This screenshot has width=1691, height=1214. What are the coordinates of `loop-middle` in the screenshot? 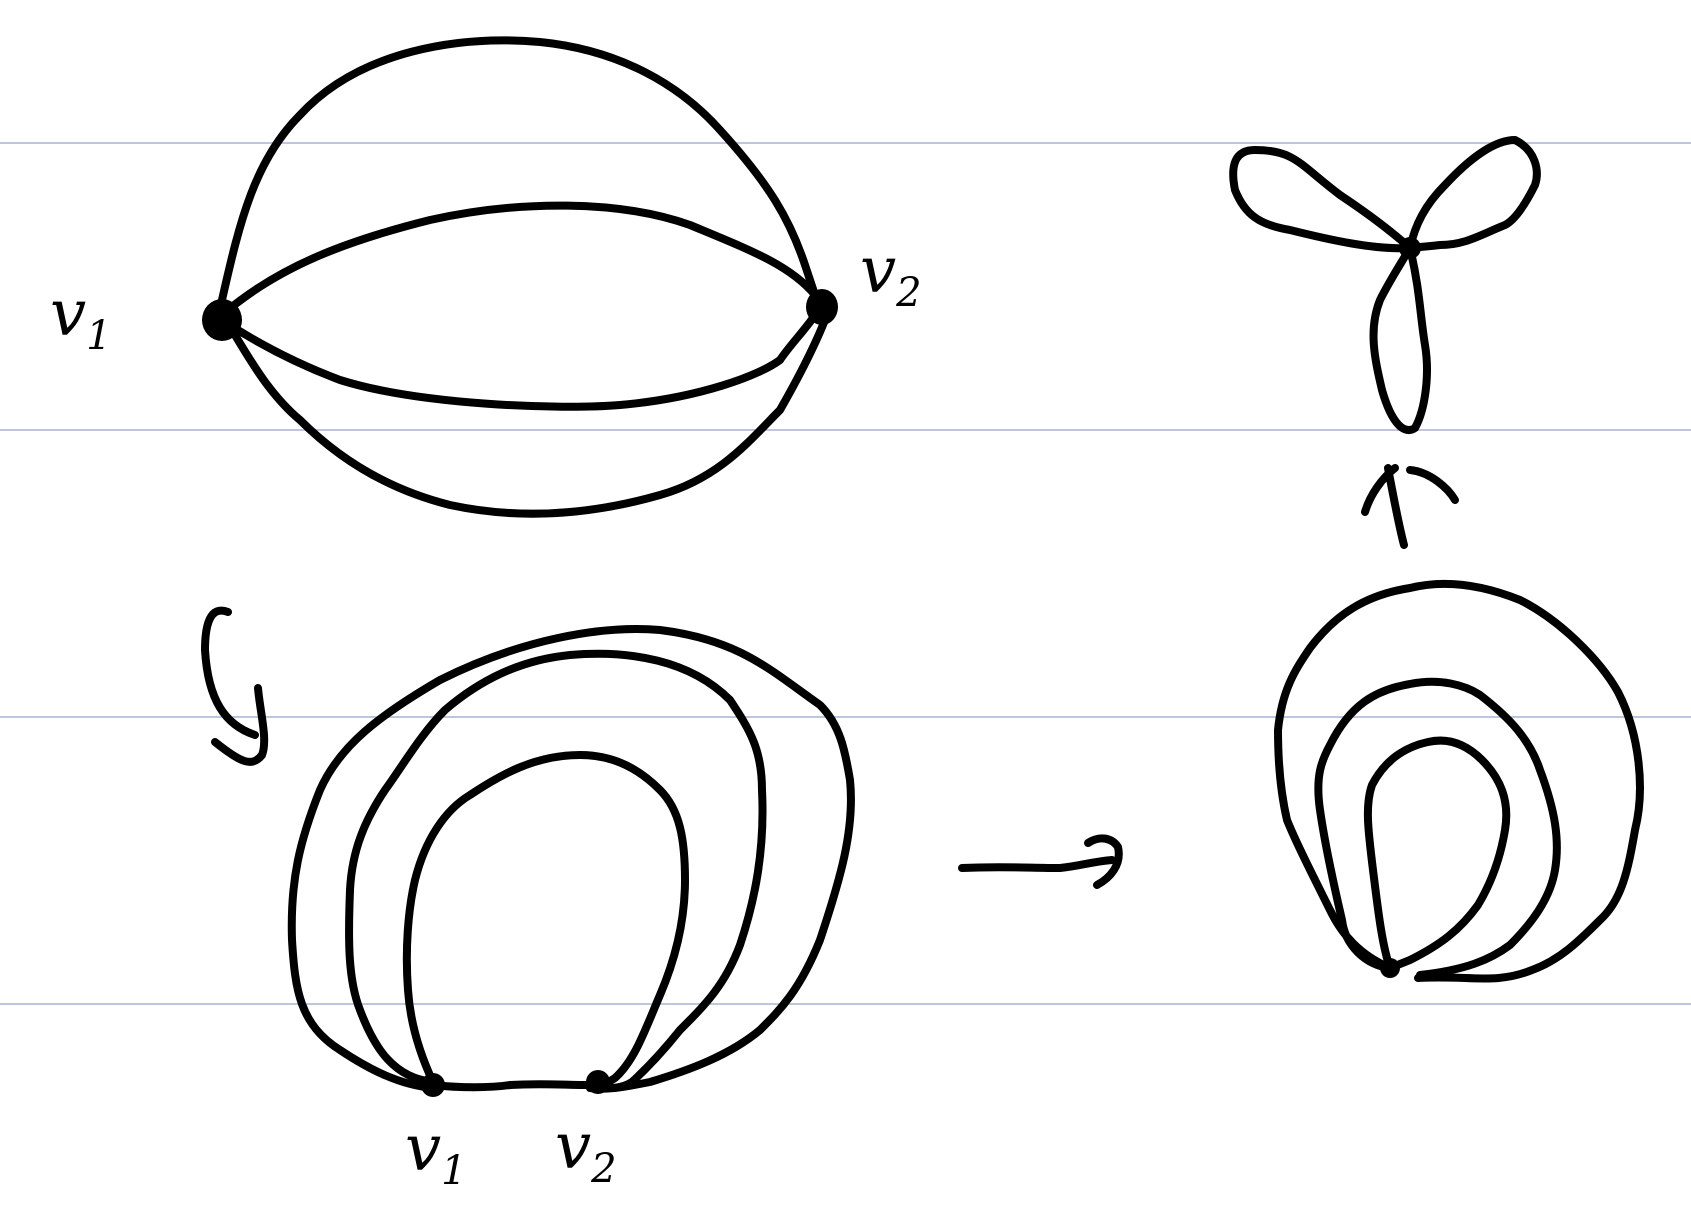 It's located at (1437, 828).